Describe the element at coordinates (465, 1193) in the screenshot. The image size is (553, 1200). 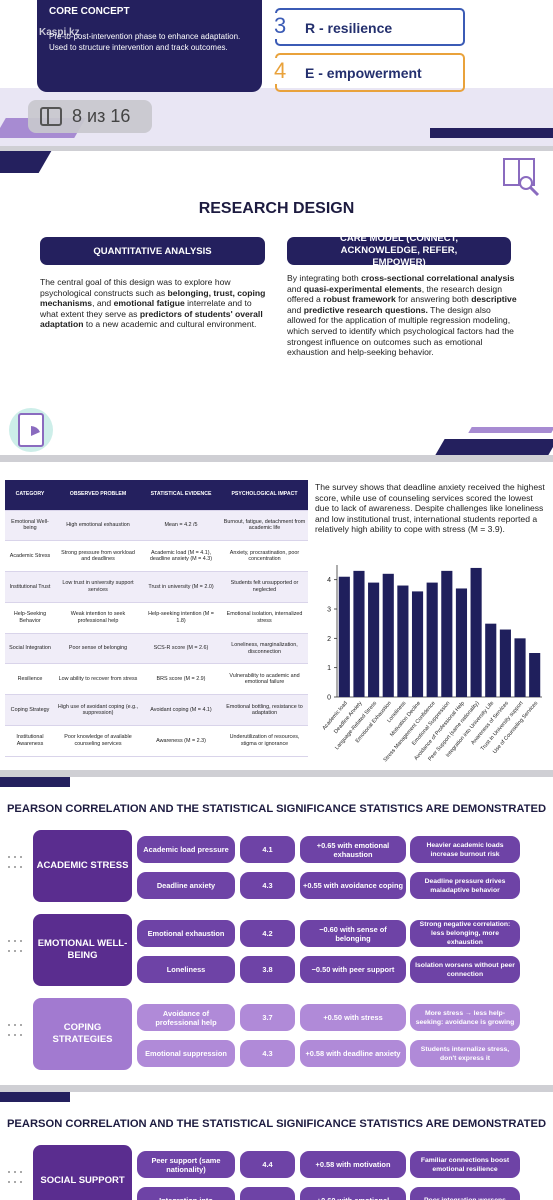
I see `interpretation: Poor integration worsens` at that location.